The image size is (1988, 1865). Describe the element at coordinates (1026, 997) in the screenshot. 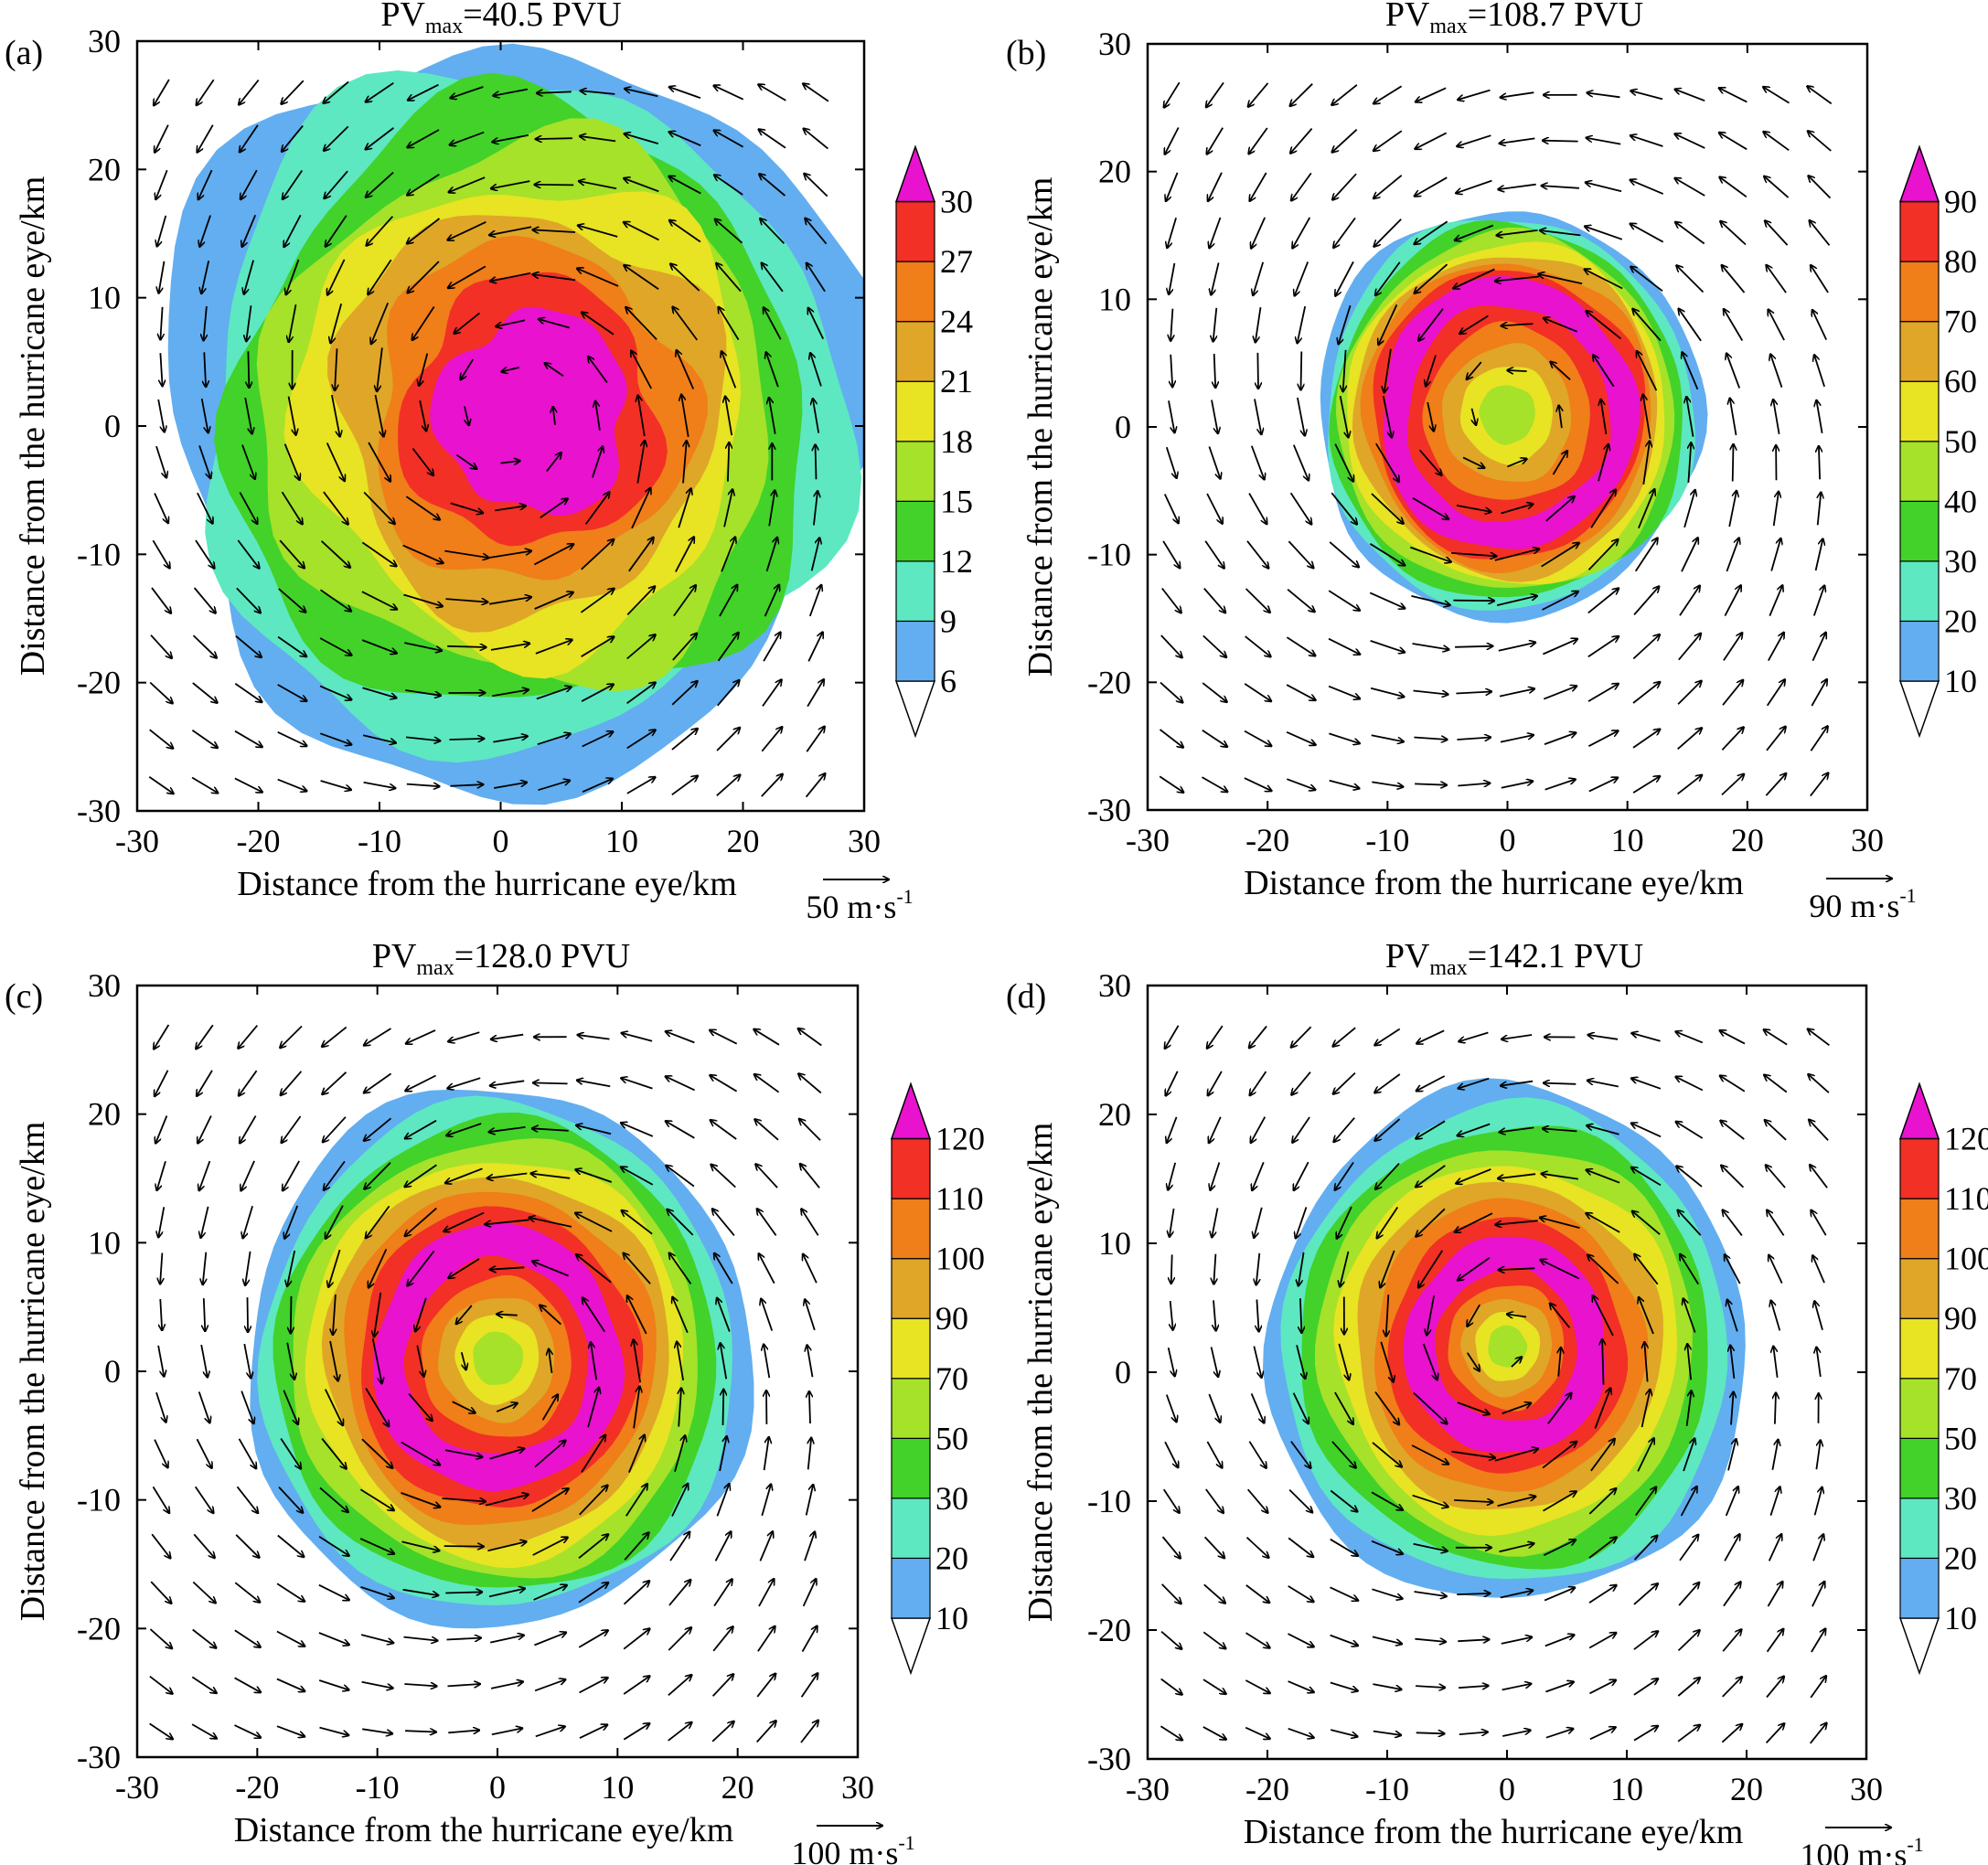

I see `panel-label: (d)` at that location.